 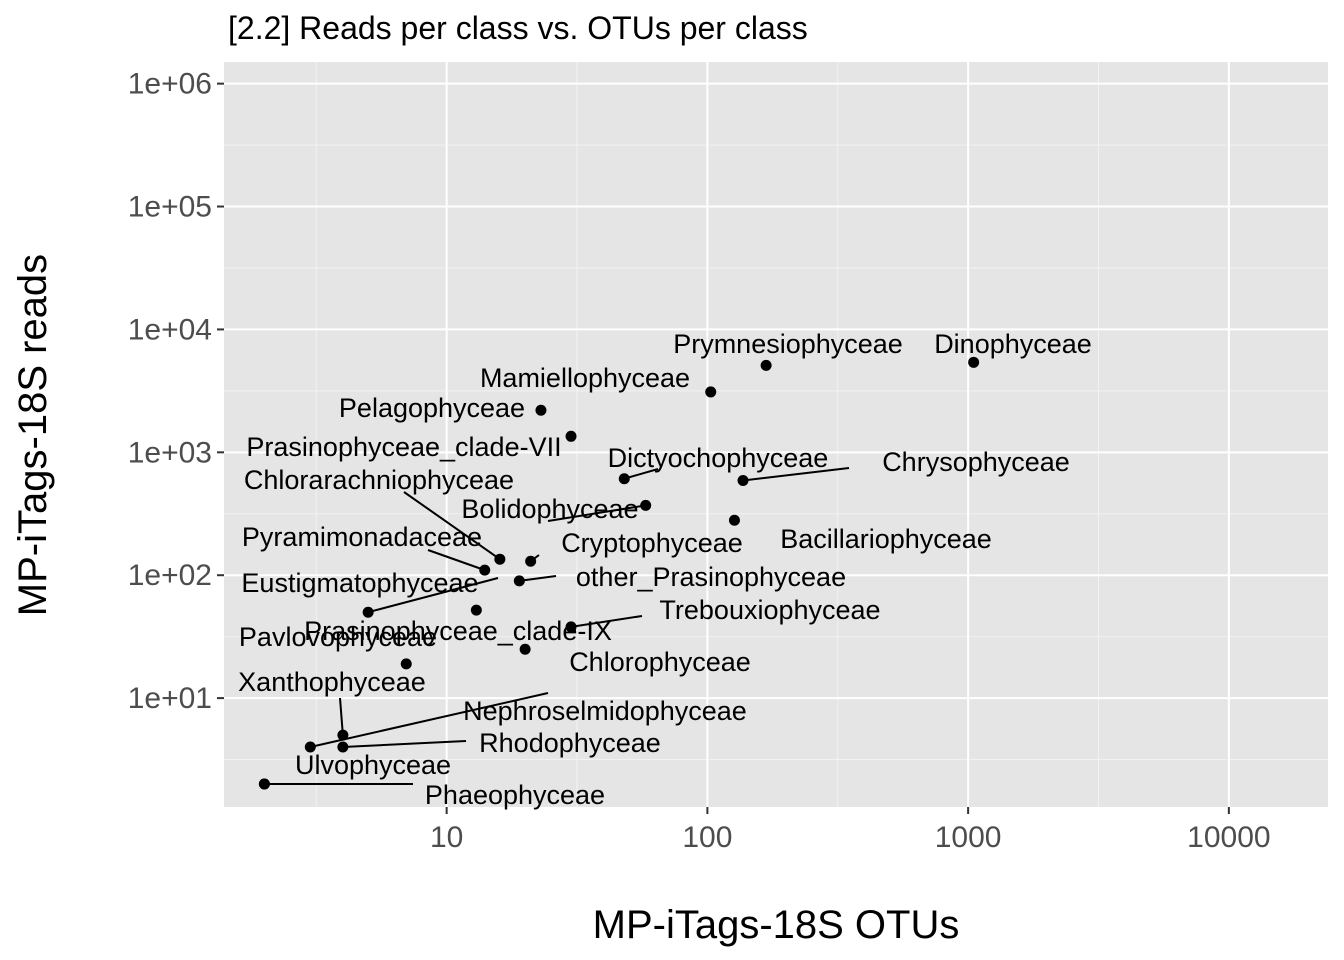 I want to click on point-label-15: Trebouxiophyceae, so click(x=769, y=610).